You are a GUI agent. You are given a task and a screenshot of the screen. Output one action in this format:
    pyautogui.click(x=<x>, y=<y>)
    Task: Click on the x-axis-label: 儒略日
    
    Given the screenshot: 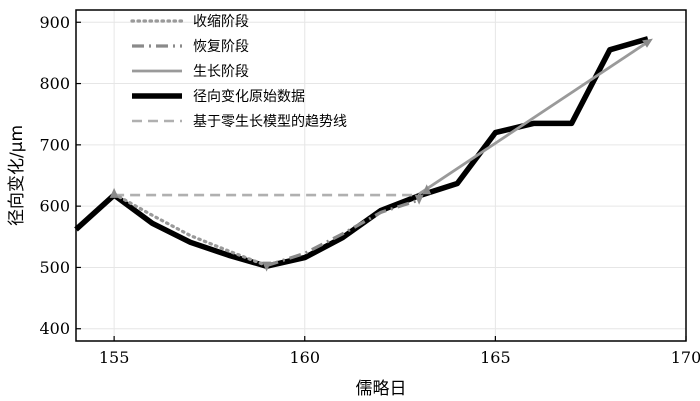 What is the action you would take?
    pyautogui.click(x=381, y=389)
    